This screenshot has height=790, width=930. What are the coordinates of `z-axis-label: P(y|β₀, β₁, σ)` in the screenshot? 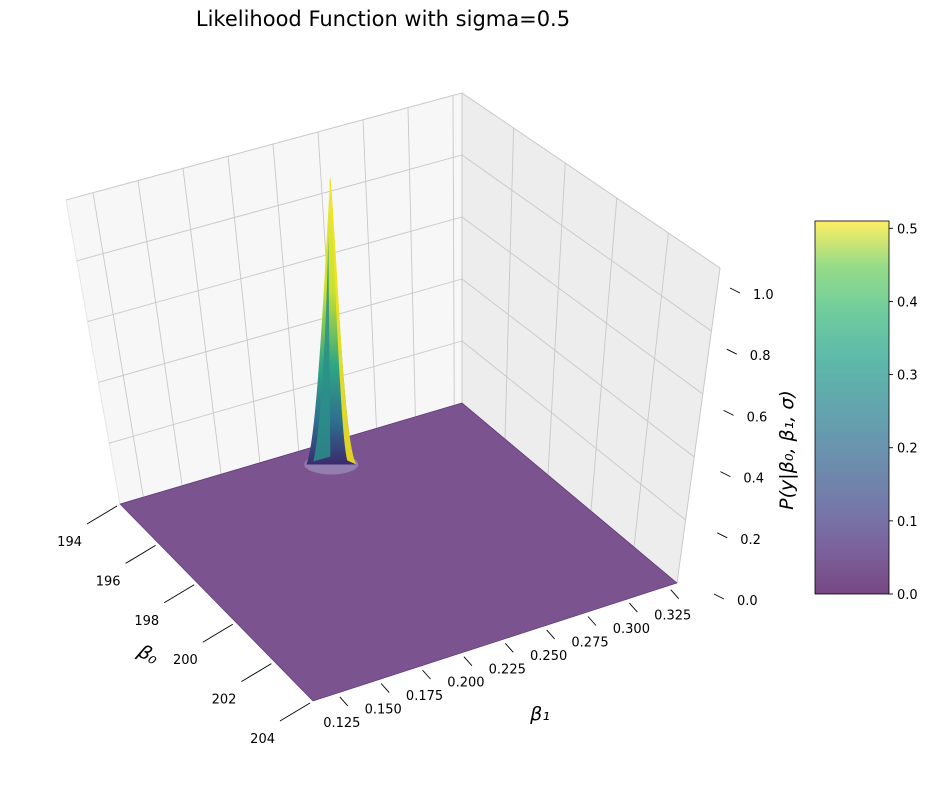 It's located at (787, 450).